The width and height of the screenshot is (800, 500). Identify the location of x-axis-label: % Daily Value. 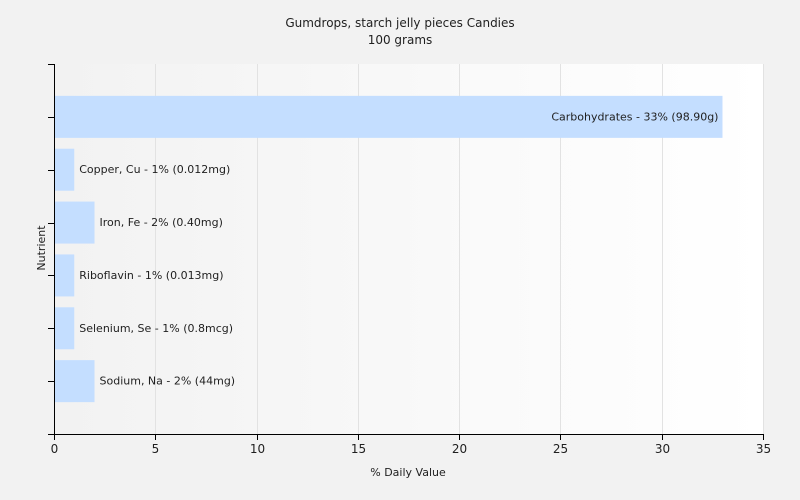
(408, 472).